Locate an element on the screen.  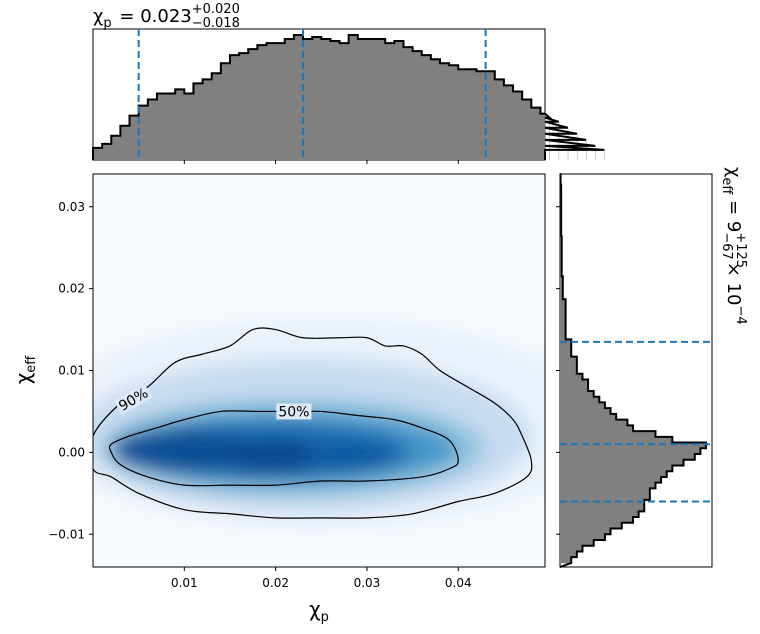
x-tick-label: 0.03 is located at coordinates (367, 583).